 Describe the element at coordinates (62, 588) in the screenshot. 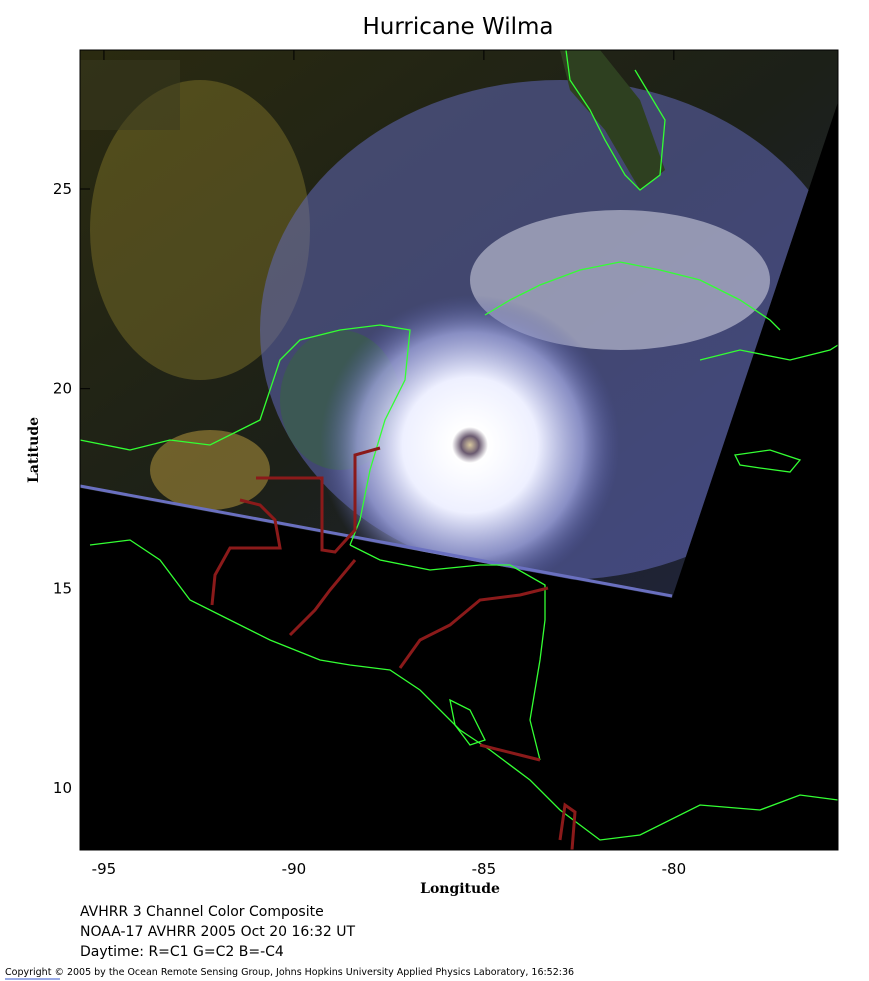

I see `y-tick-label: 15` at that location.